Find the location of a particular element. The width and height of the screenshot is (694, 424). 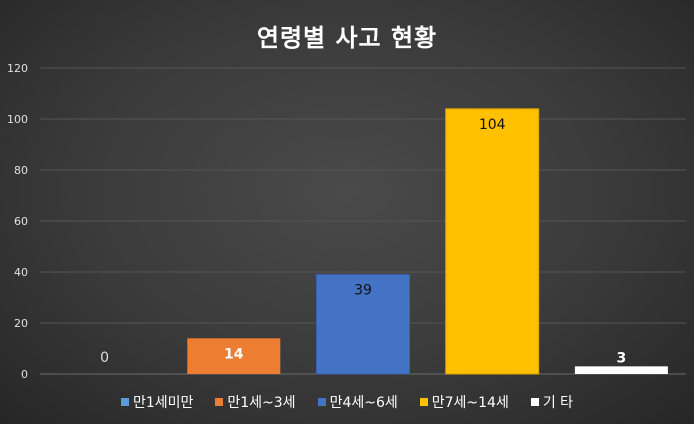

legend-label: 만1세미만 is located at coordinates (163, 403).